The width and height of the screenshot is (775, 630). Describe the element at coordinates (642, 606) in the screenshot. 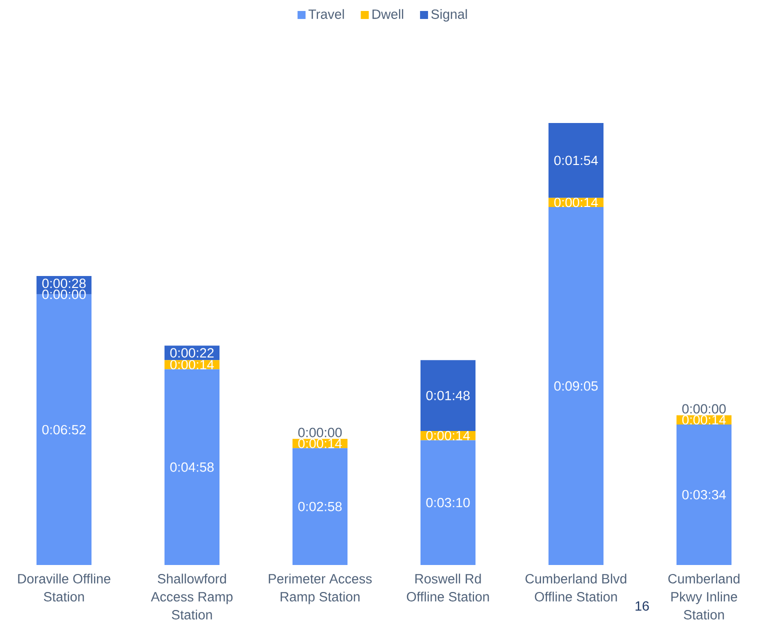

I see `text: 16` at that location.